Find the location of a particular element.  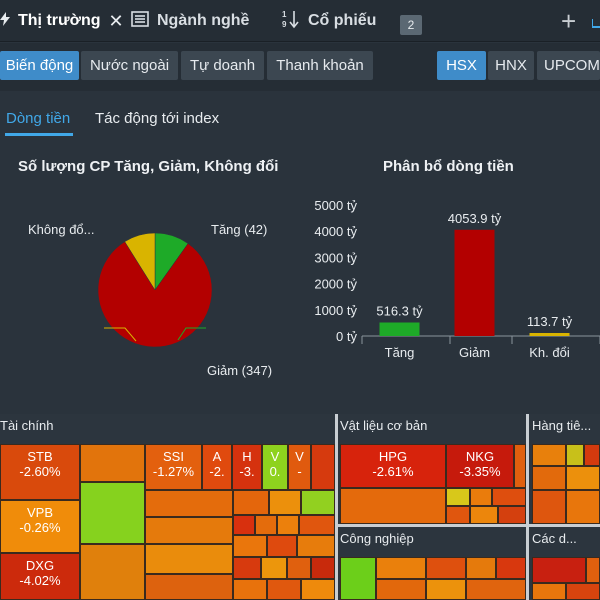

view-thanh-khoan-button: Thanh khoản is located at coordinates (320, 65).